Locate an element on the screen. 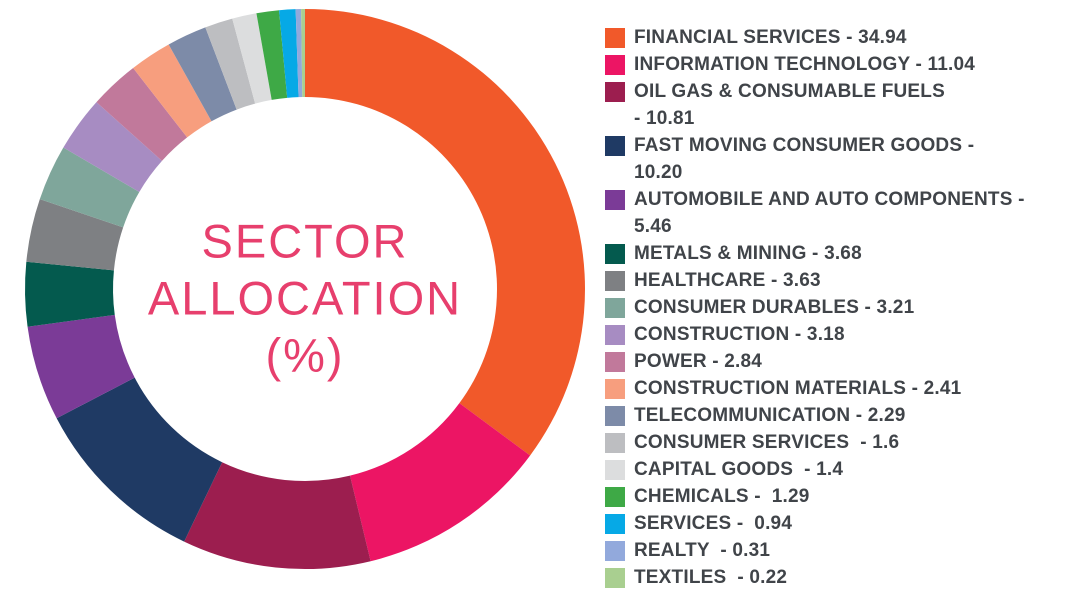 This screenshot has height=598, width=1067. legend-item: TELECOMMUNICATION - 2.29 is located at coordinates (834, 415).